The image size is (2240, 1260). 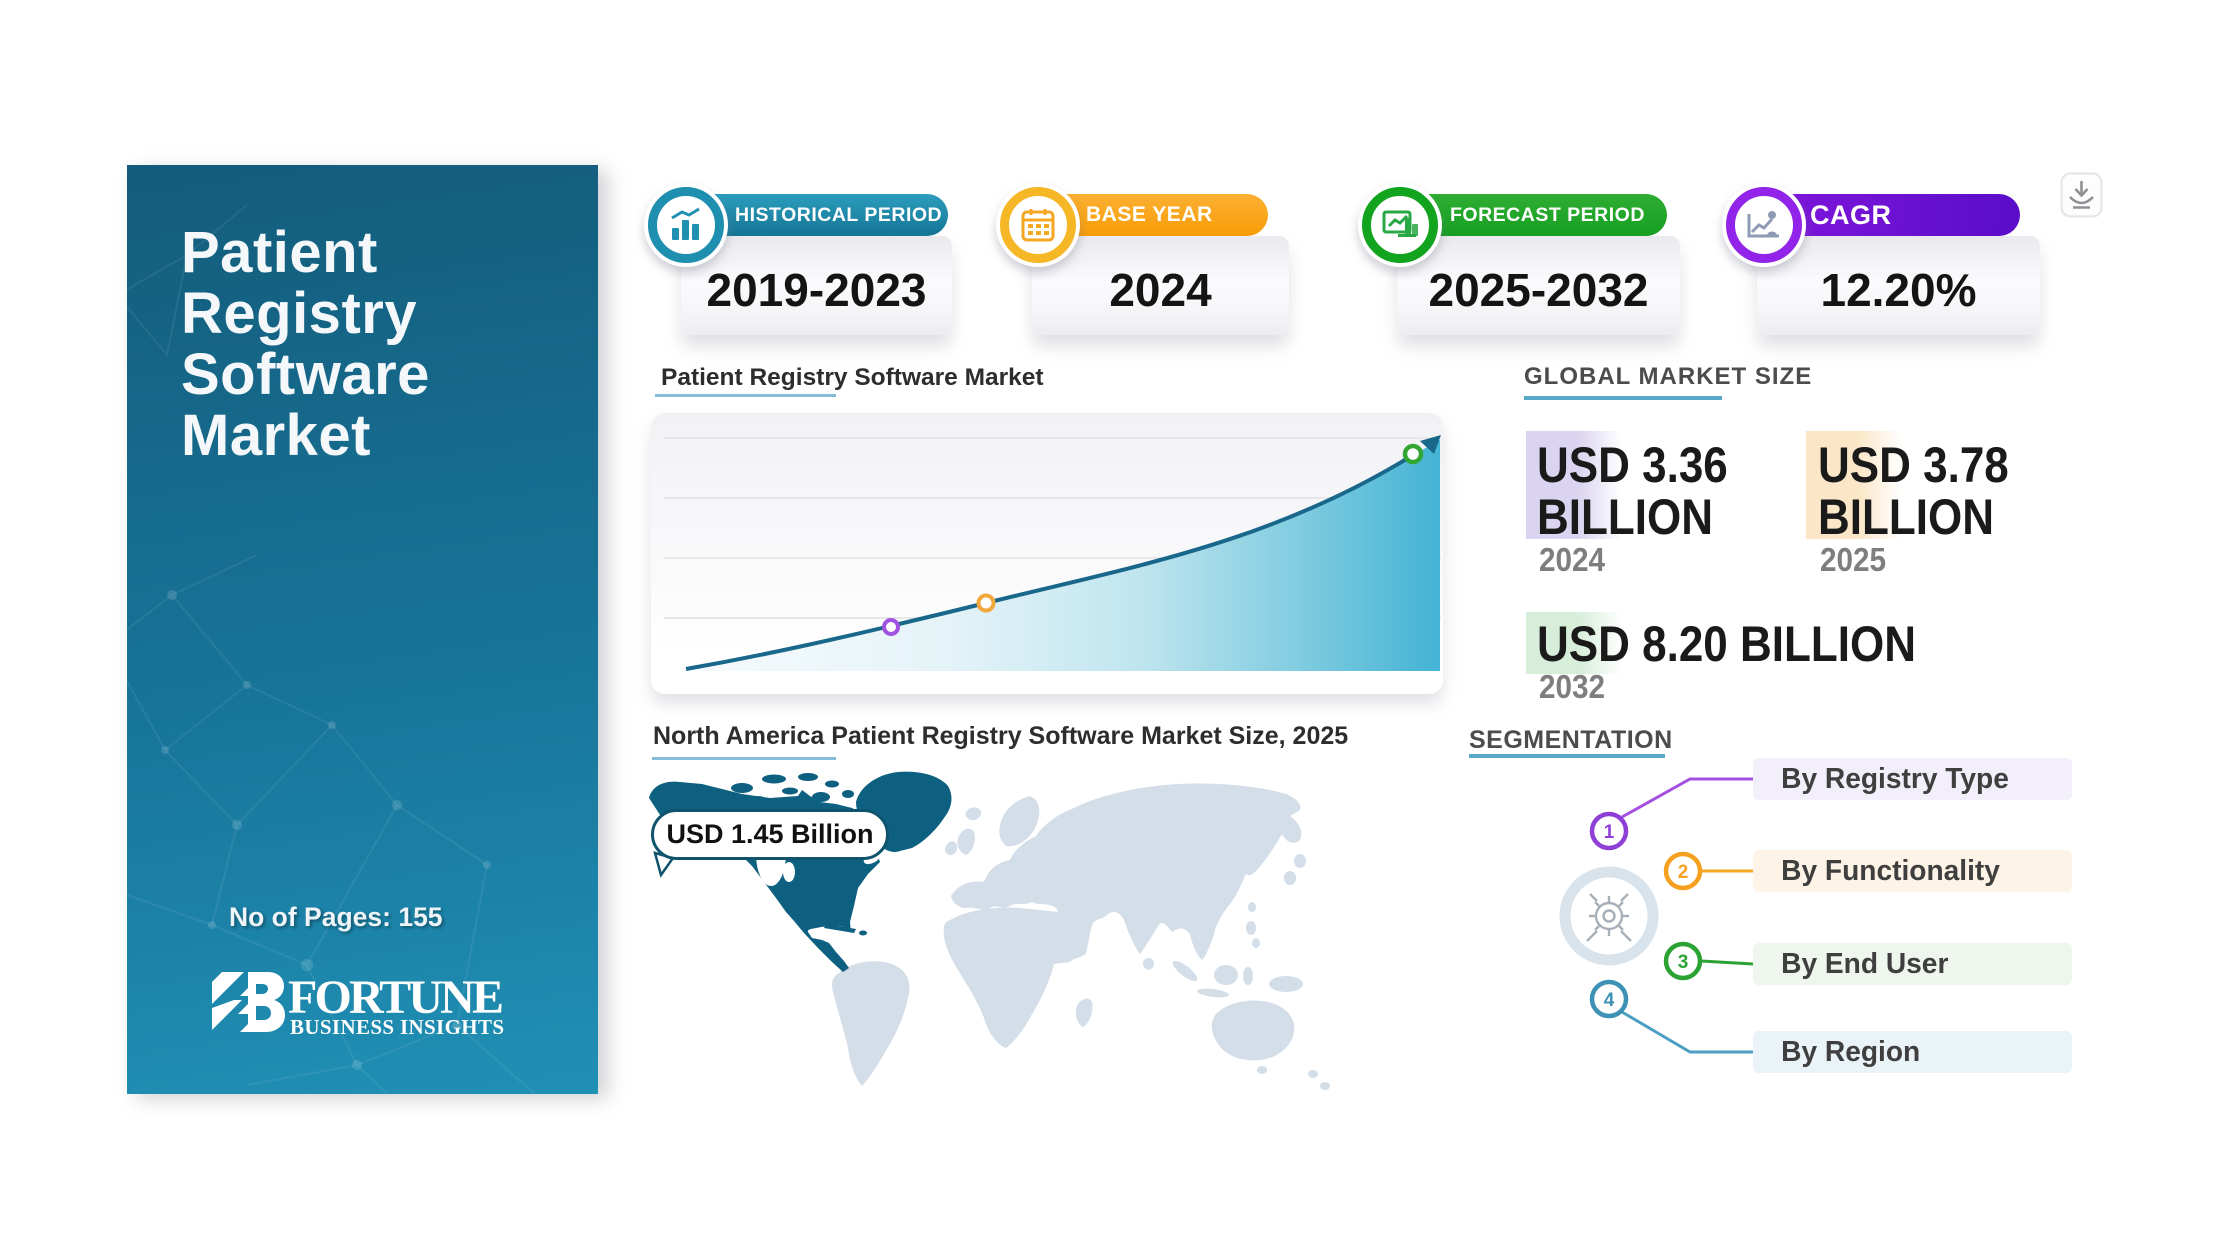 I want to click on svg-text: BUSINESS INSIGHTS, so click(x=397, y=1027).